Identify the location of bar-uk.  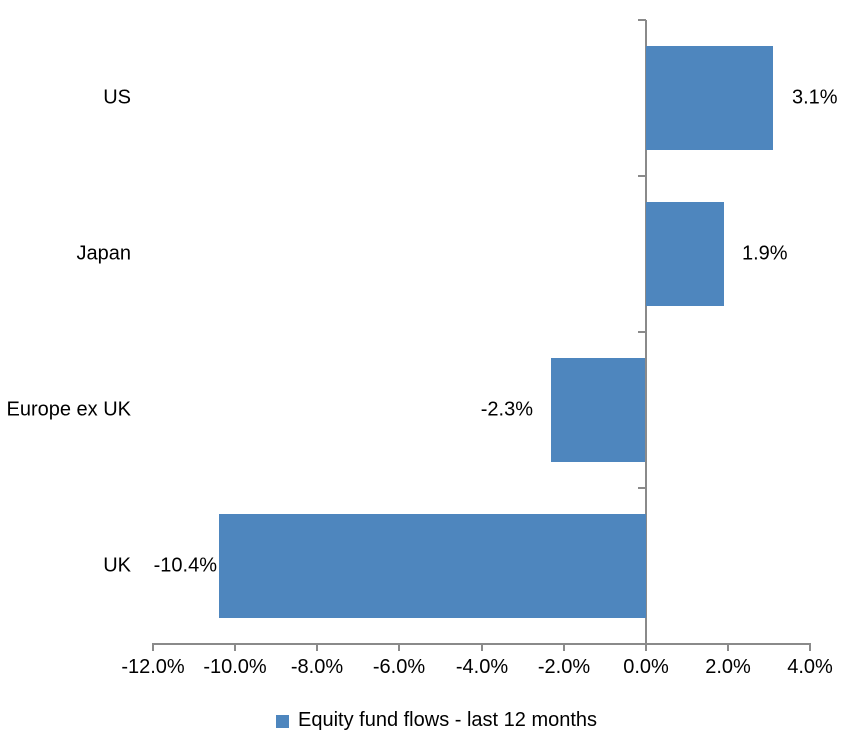
(432, 566).